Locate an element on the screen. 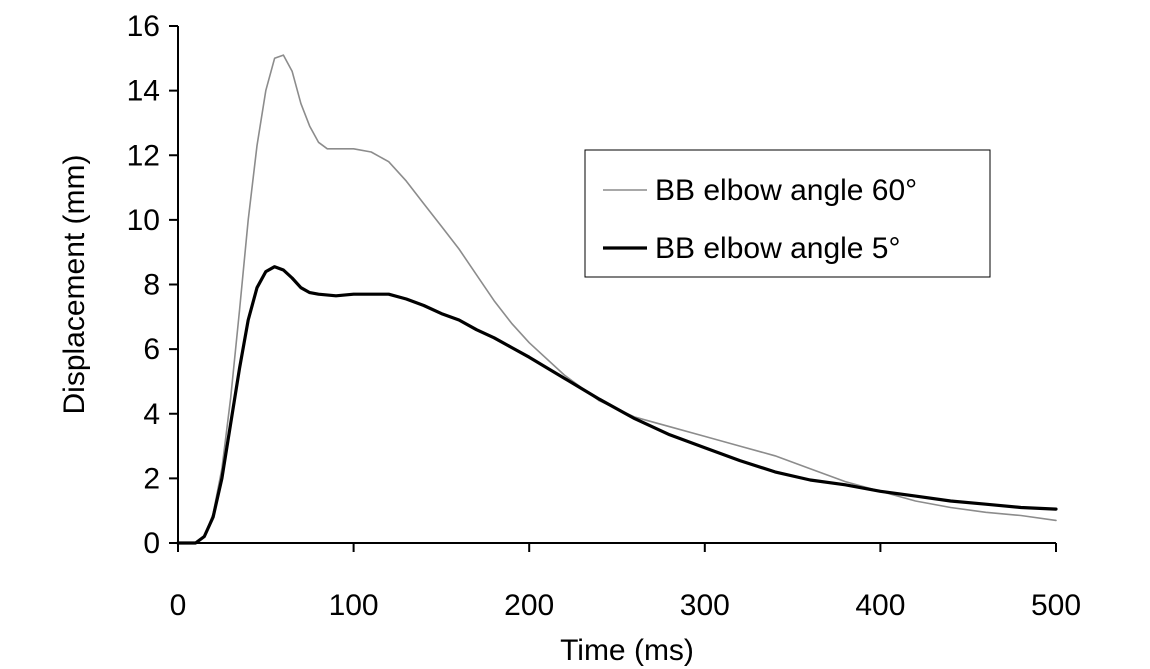 The image size is (1150, 669). x-tick-label: 100 is located at coordinates (354, 605).